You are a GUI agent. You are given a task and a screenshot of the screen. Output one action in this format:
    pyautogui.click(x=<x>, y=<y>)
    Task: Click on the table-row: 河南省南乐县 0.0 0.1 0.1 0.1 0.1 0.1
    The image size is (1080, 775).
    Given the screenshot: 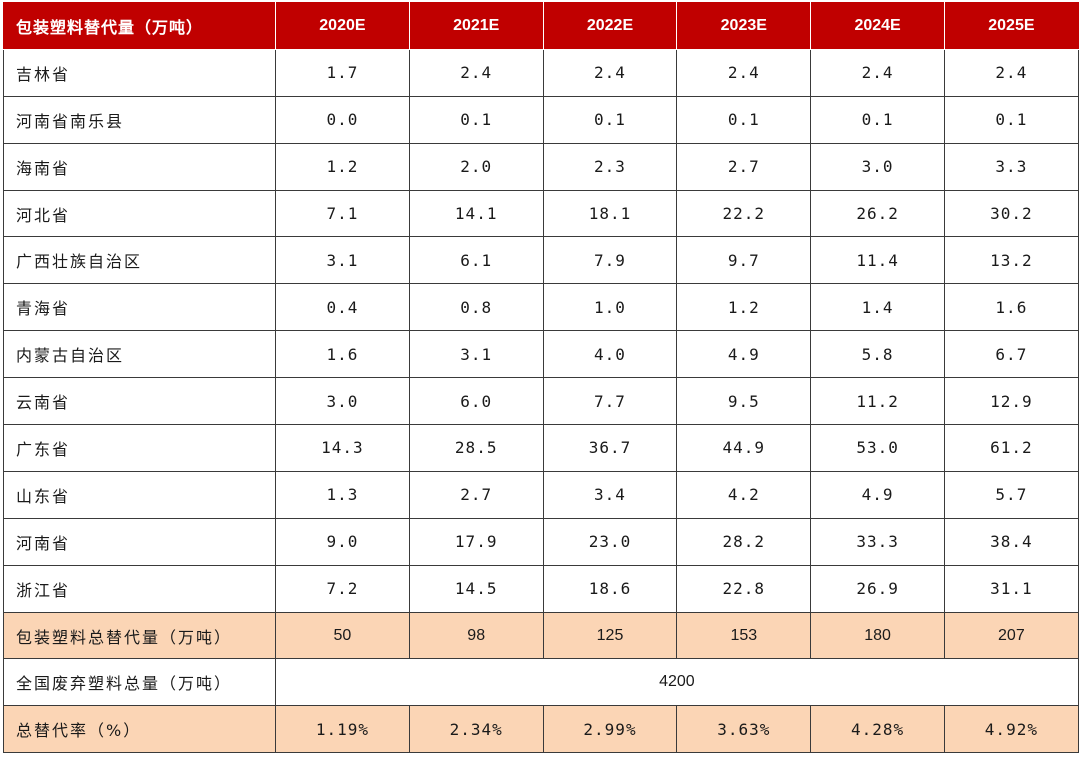 What is the action you would take?
    pyautogui.click(x=541, y=119)
    